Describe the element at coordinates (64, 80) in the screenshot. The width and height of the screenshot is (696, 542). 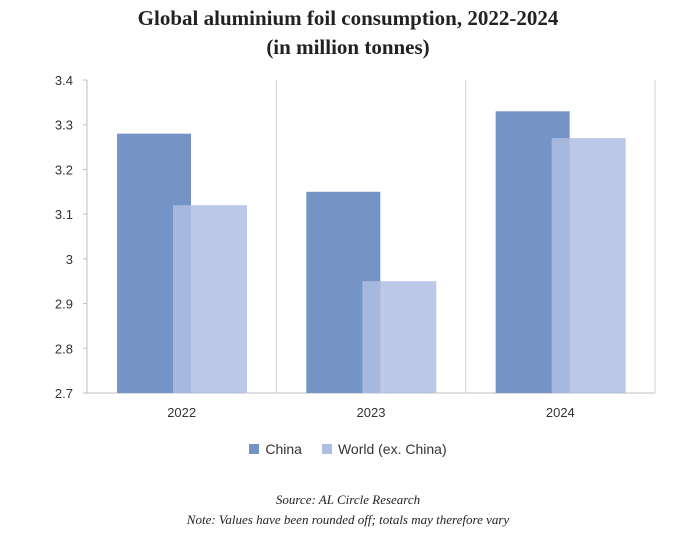
I see `y-tick-label: 3.4` at that location.